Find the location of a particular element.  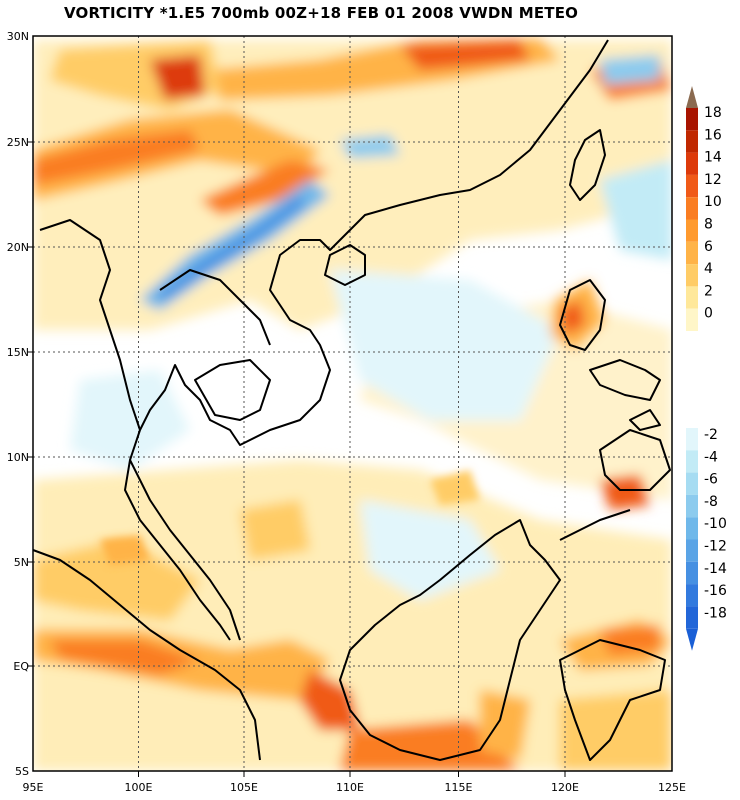

colorbar-bottom-arrow is located at coordinates (692, 639).